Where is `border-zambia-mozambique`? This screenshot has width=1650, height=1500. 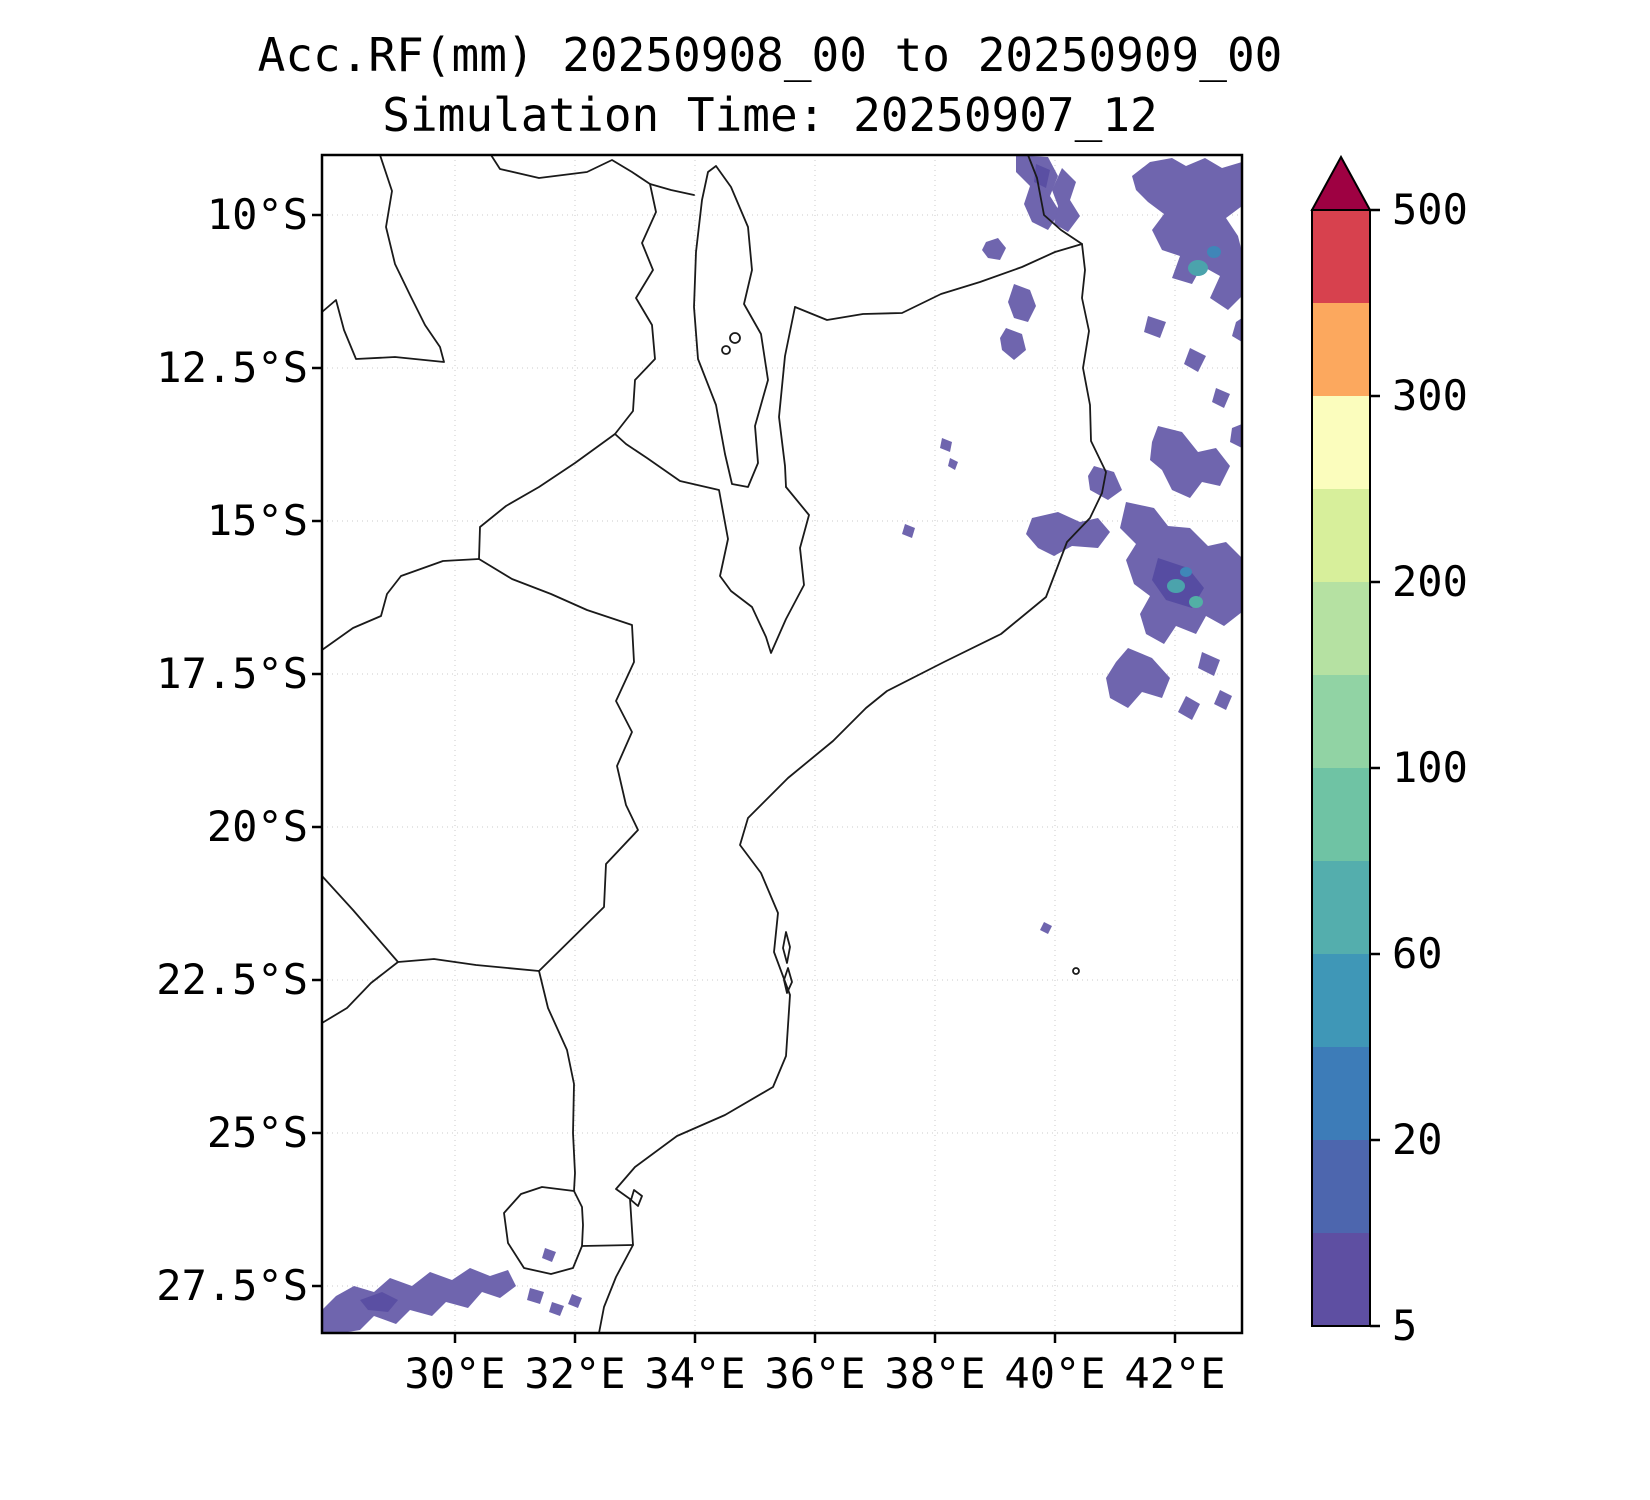 border-zambia-mozambique is located at coordinates (547, 496).